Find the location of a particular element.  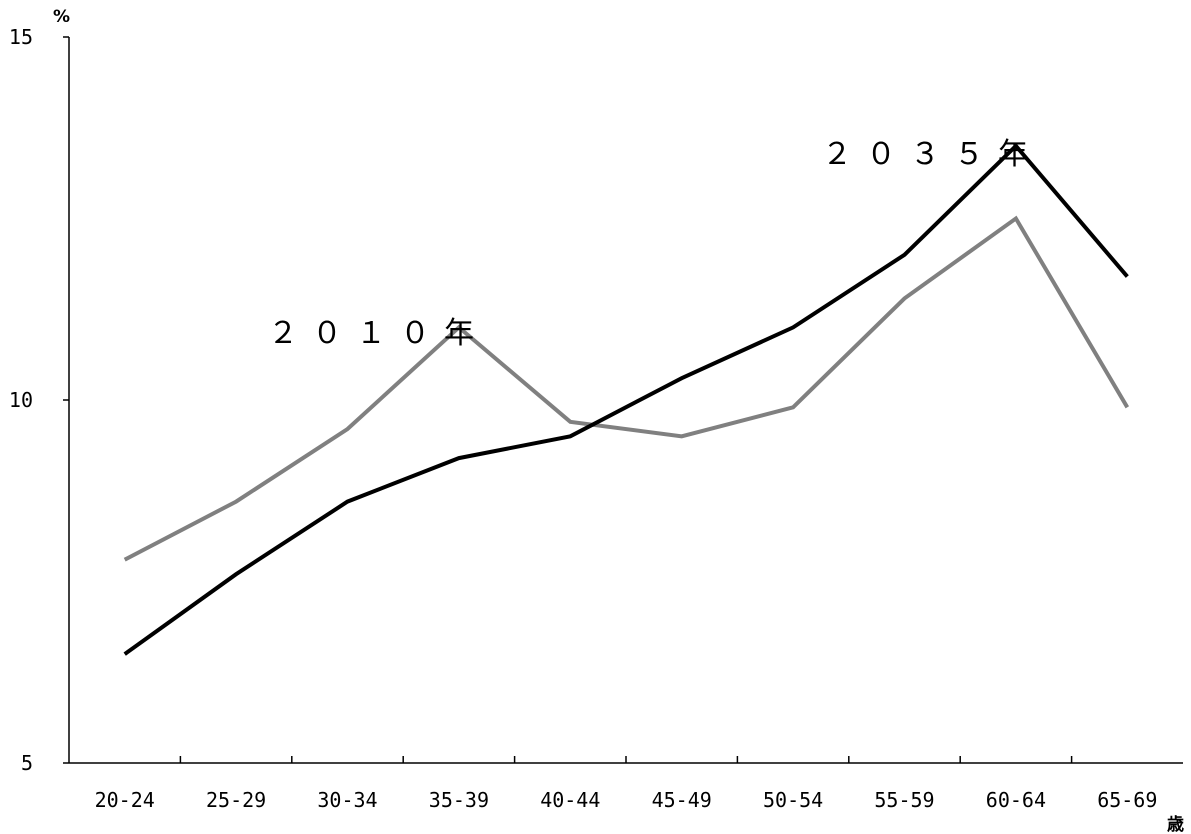

x-tick-label: 65-69 is located at coordinates (1127, 800).